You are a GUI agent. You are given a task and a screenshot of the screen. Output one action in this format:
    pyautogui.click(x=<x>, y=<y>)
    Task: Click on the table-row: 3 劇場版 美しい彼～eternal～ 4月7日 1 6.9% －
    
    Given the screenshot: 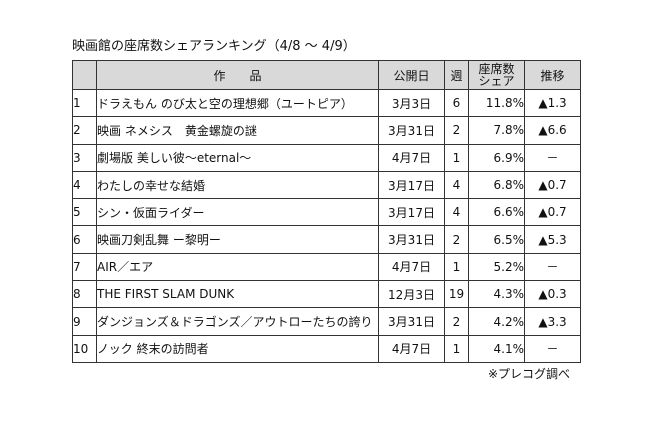 What is the action you would take?
    pyautogui.click(x=326, y=157)
    